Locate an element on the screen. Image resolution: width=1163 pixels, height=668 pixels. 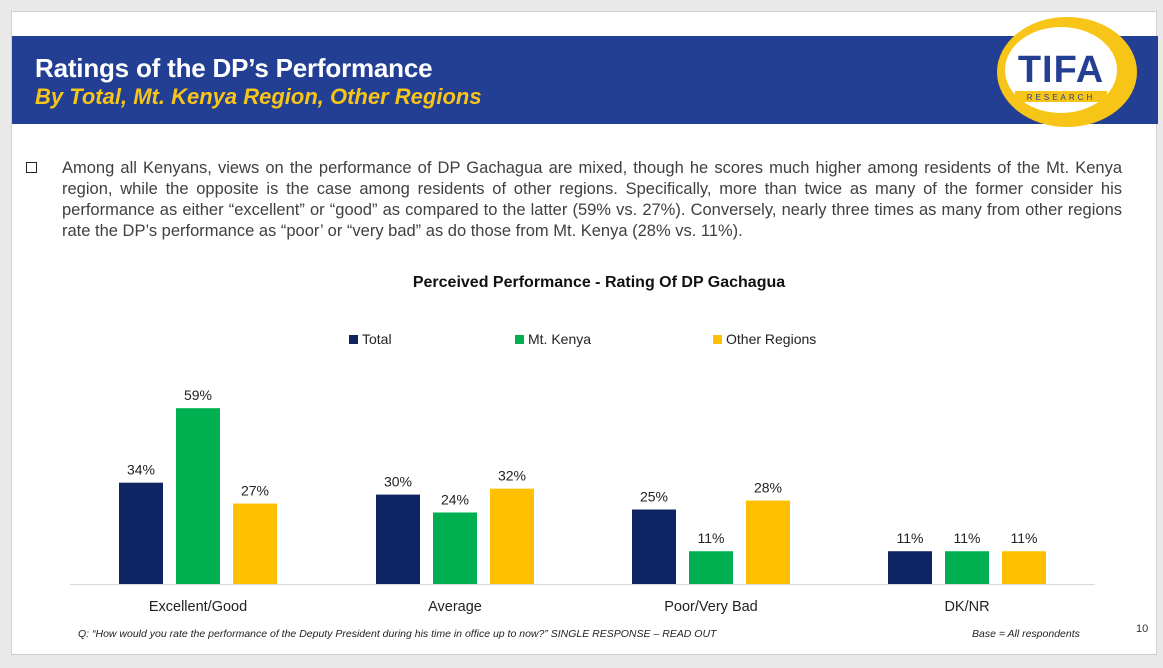
legend-item: Total is located at coordinates (370, 339).